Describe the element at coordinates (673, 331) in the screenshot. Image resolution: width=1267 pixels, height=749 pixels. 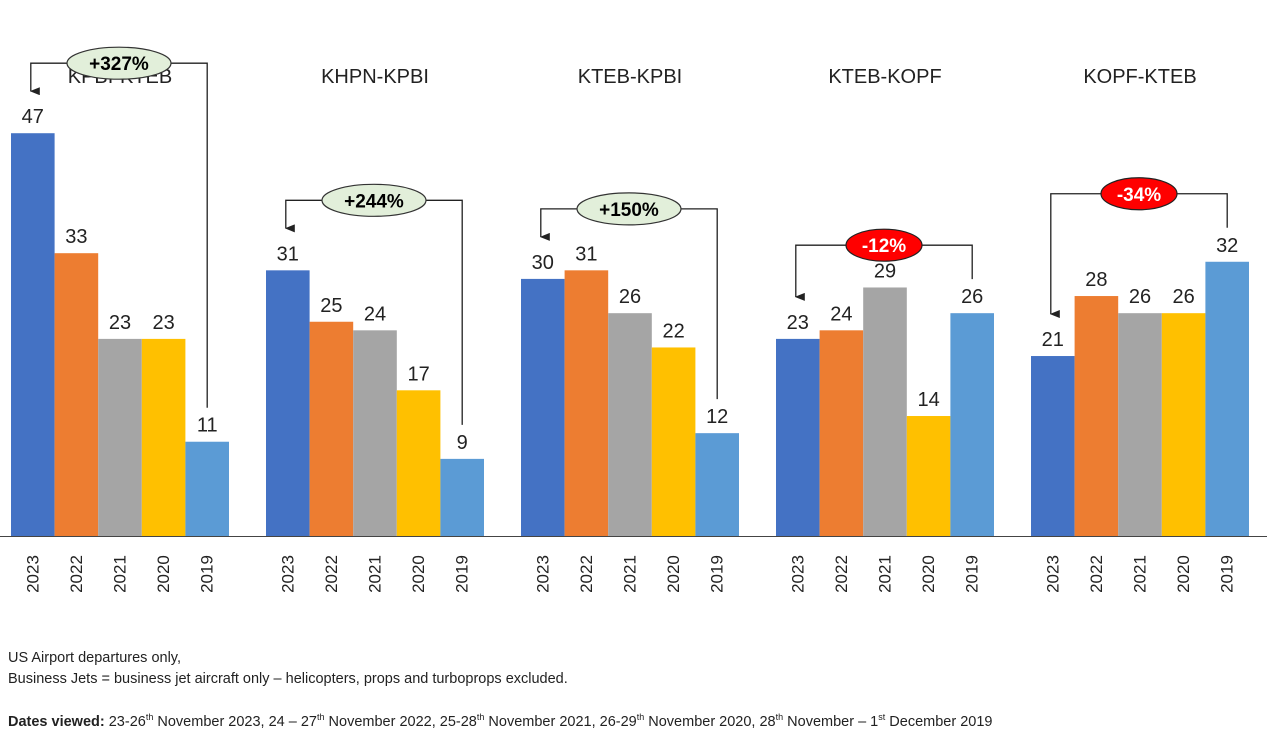
I see `data-label: 22` at that location.